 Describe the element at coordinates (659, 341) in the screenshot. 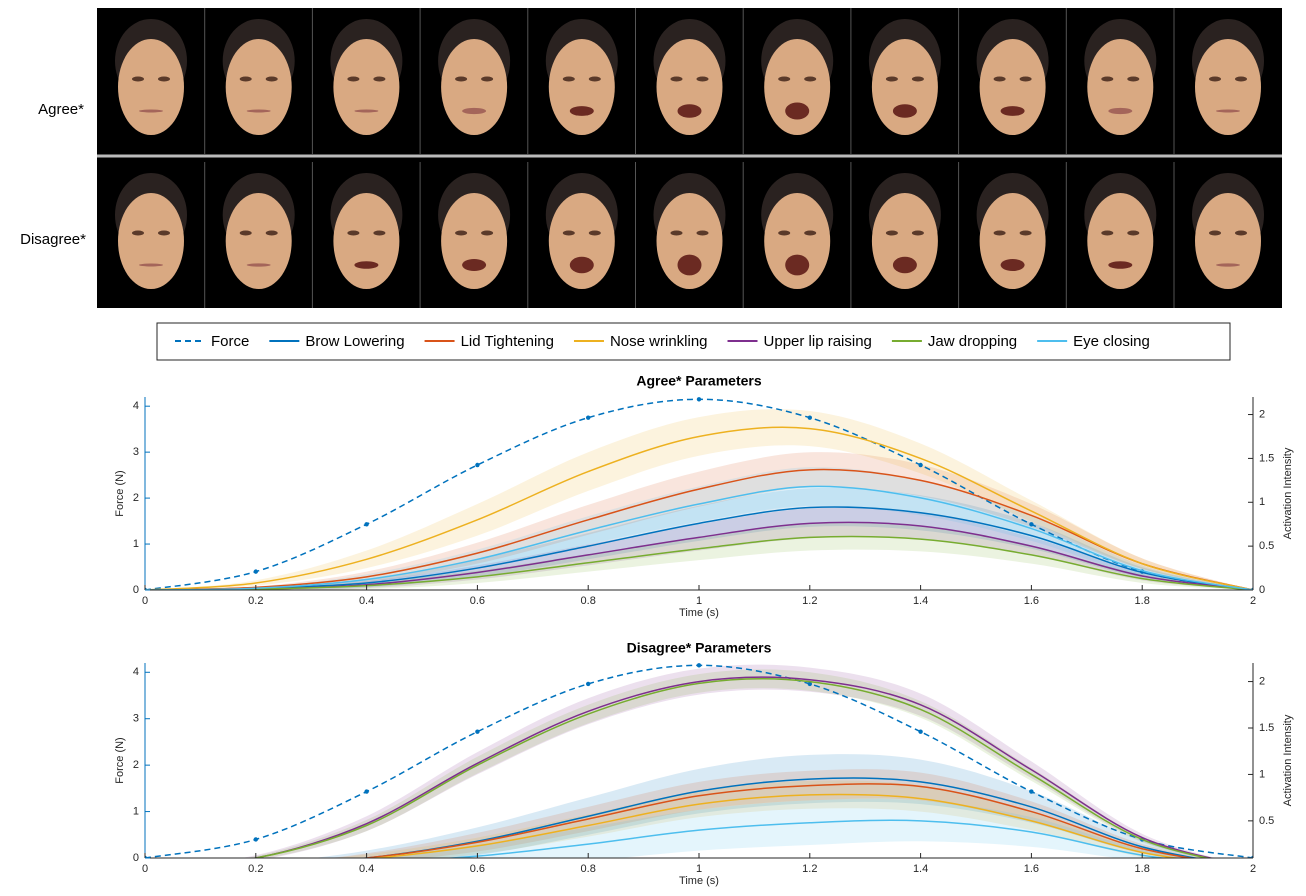

I see `legend-label: Nose wrinkling` at that location.